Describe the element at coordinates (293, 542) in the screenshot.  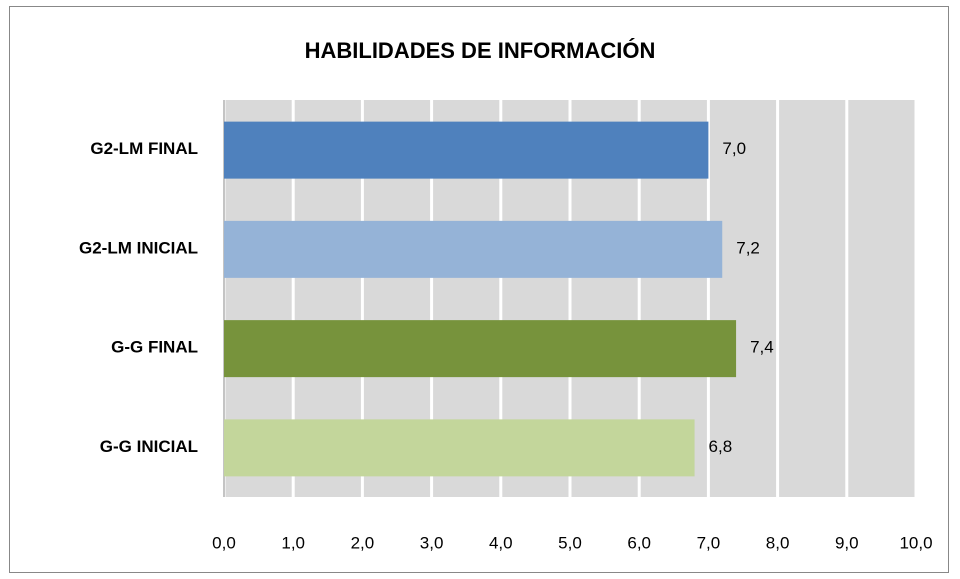
I see `x-tick-label: 1,0` at that location.